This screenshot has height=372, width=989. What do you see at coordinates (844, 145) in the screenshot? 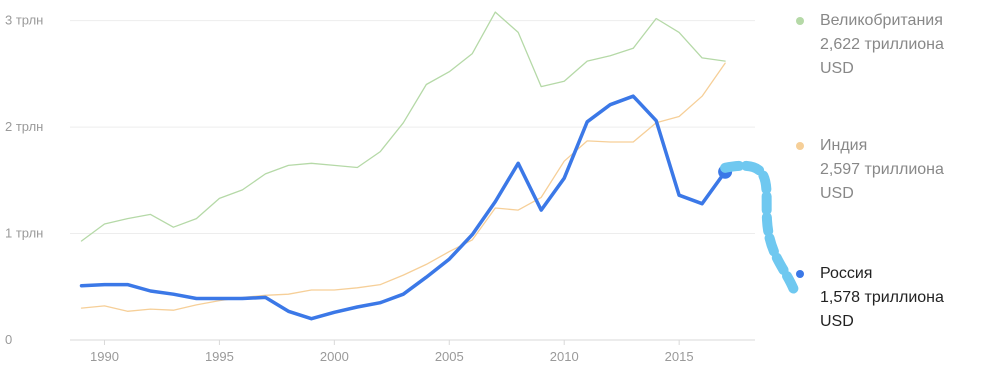
I see `legend-name: Индия` at bounding box center [844, 145].